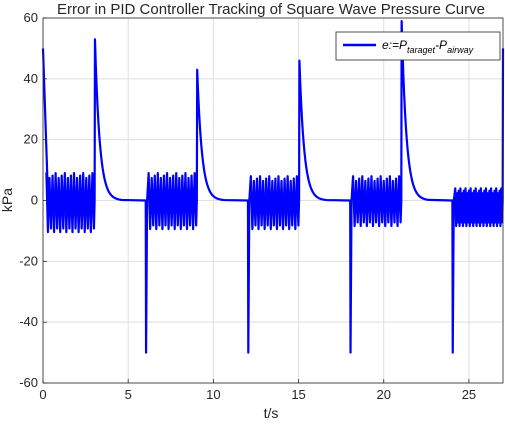 The height and width of the screenshot is (425, 505). Describe the element at coordinates (7, 200) in the screenshot. I see `y-axis-label: kPa` at that location.